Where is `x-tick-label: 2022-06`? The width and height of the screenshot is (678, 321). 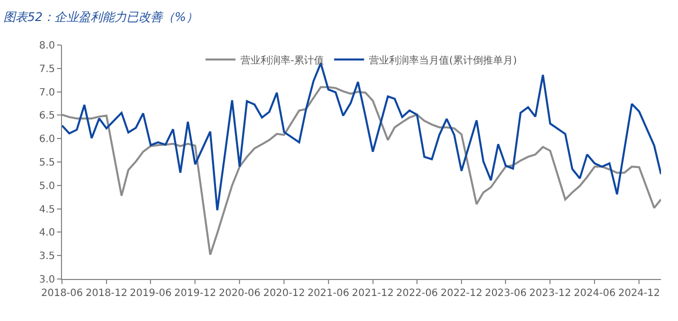
x-tick-label: 2022-06 is located at coordinates (417, 293).